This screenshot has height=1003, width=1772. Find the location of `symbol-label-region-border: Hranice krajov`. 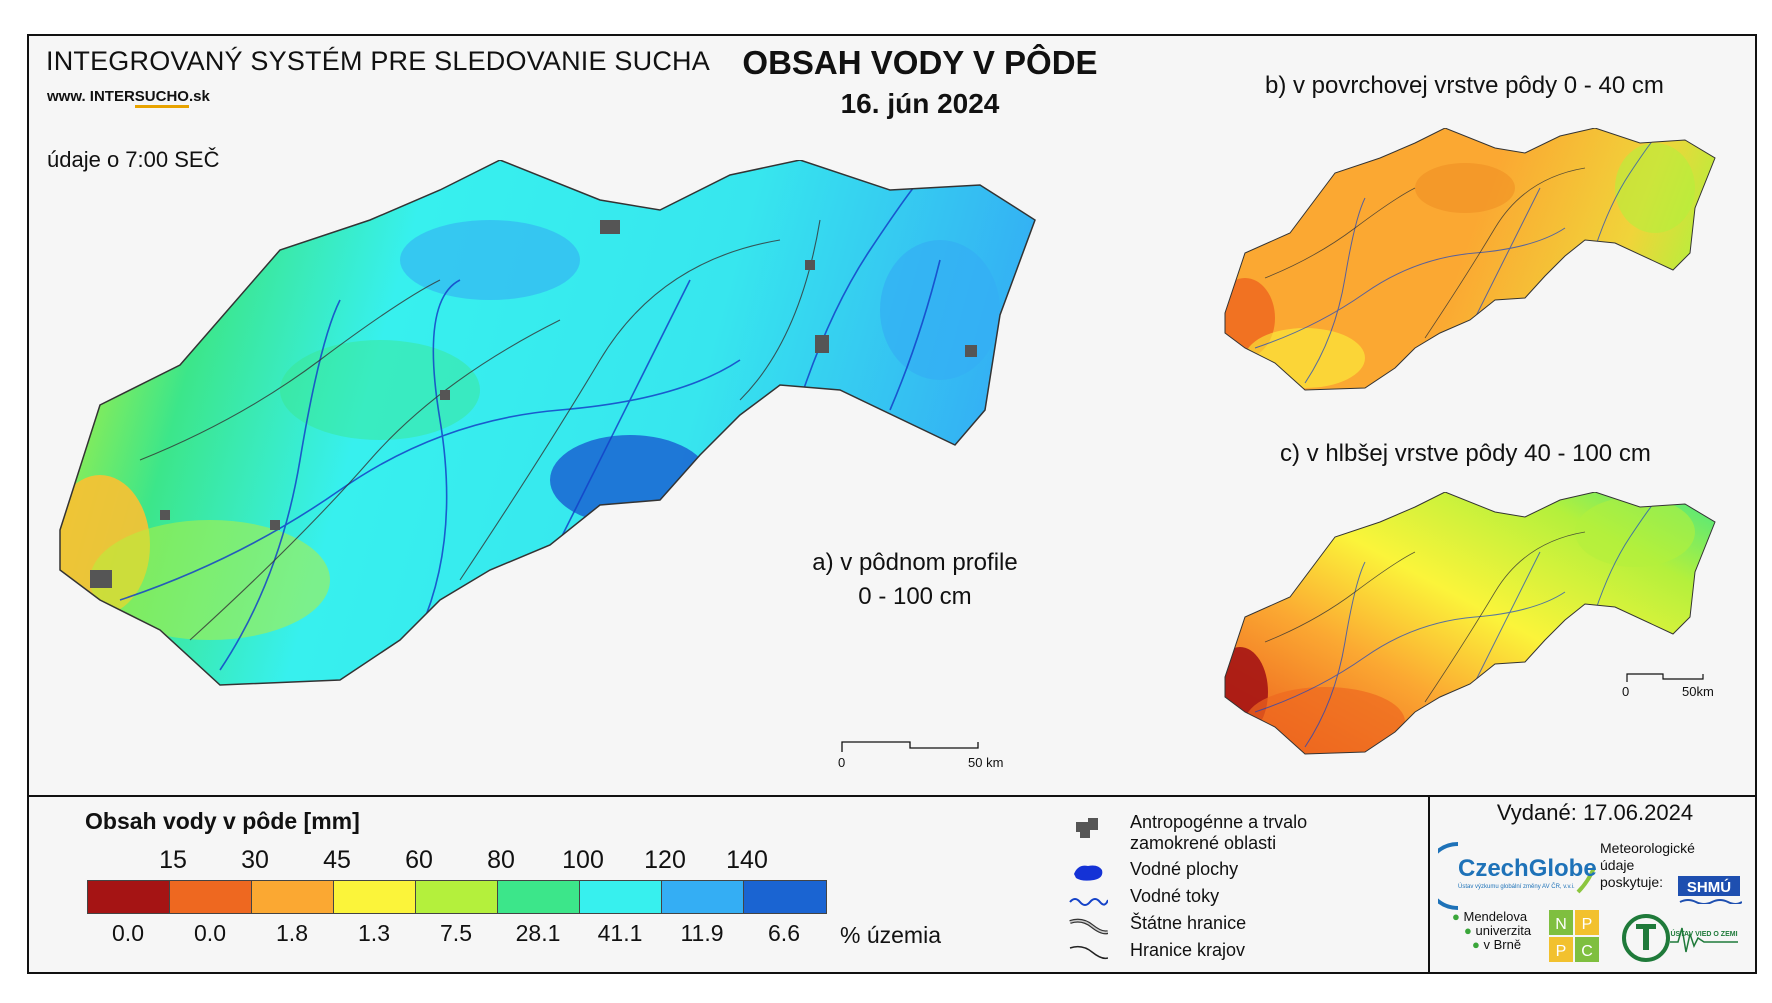

symbol-label-region-border: Hranice krajov is located at coordinates (1188, 950).